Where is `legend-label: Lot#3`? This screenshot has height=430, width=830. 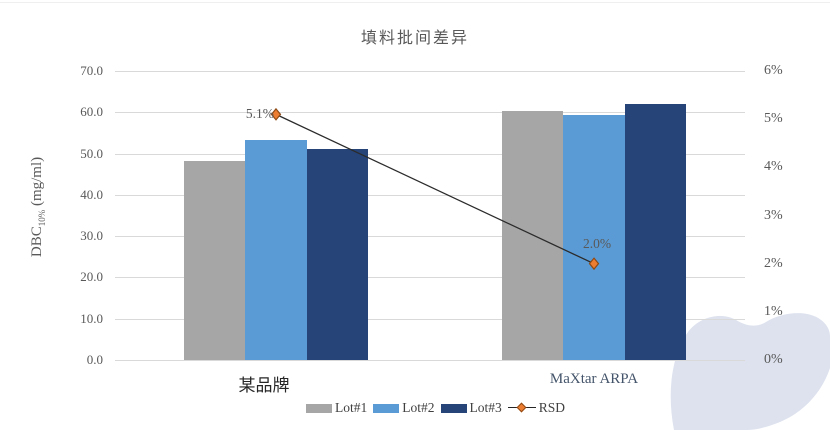 legend-label: Lot#3 is located at coordinates (485, 407).